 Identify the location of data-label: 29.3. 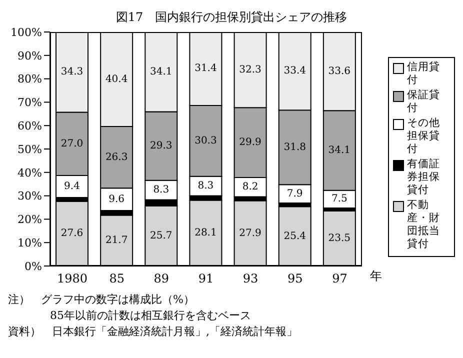
(161, 146).